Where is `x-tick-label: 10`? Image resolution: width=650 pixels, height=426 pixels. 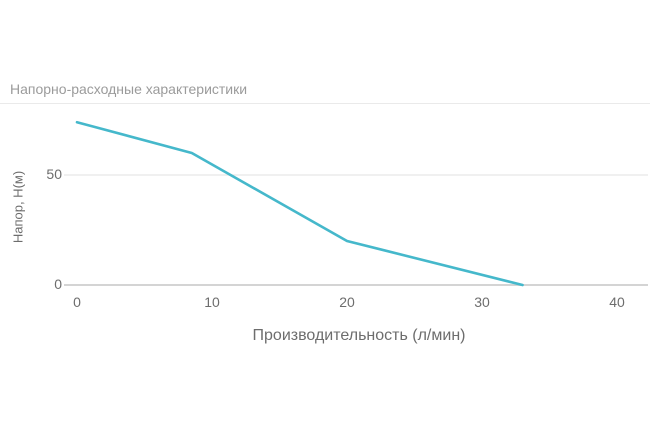 x-tick-label: 10 is located at coordinates (212, 302).